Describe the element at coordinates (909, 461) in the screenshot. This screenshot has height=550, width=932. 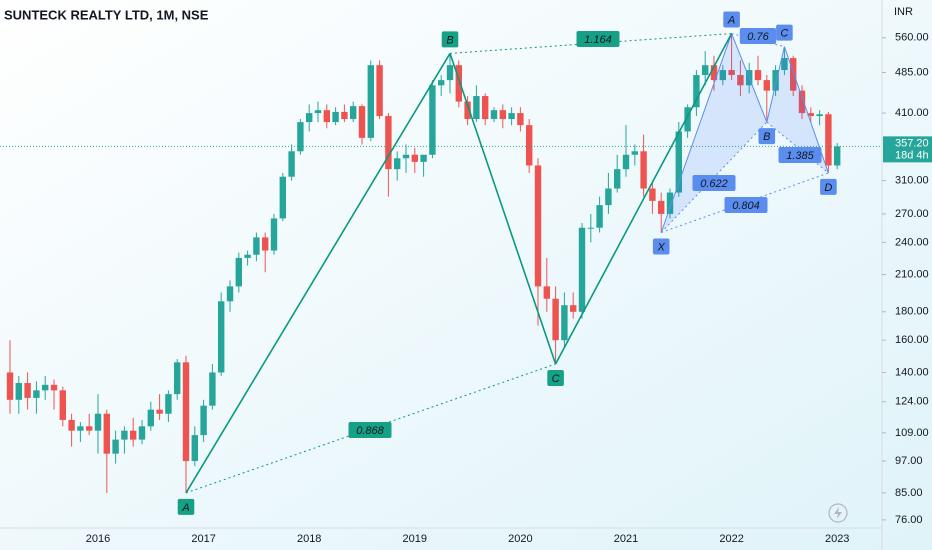
I see `y-tick-label: 97.00` at that location.